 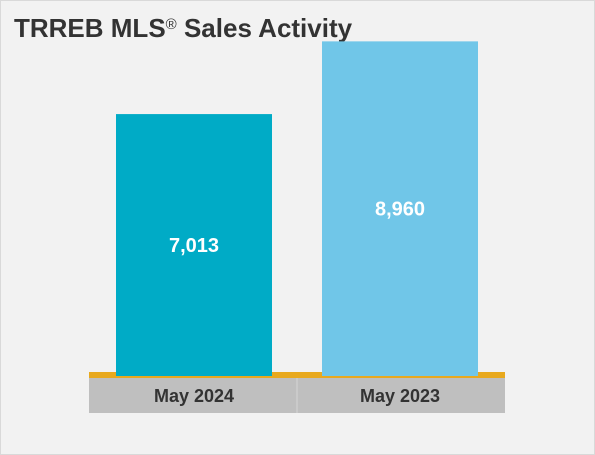 I want to click on title-rest: Sales Activity, so click(x=264, y=28).